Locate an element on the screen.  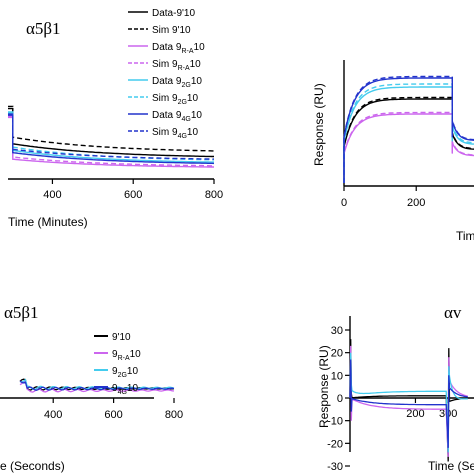
legend-label: Data 94G10 is located at coordinates (177, 116).